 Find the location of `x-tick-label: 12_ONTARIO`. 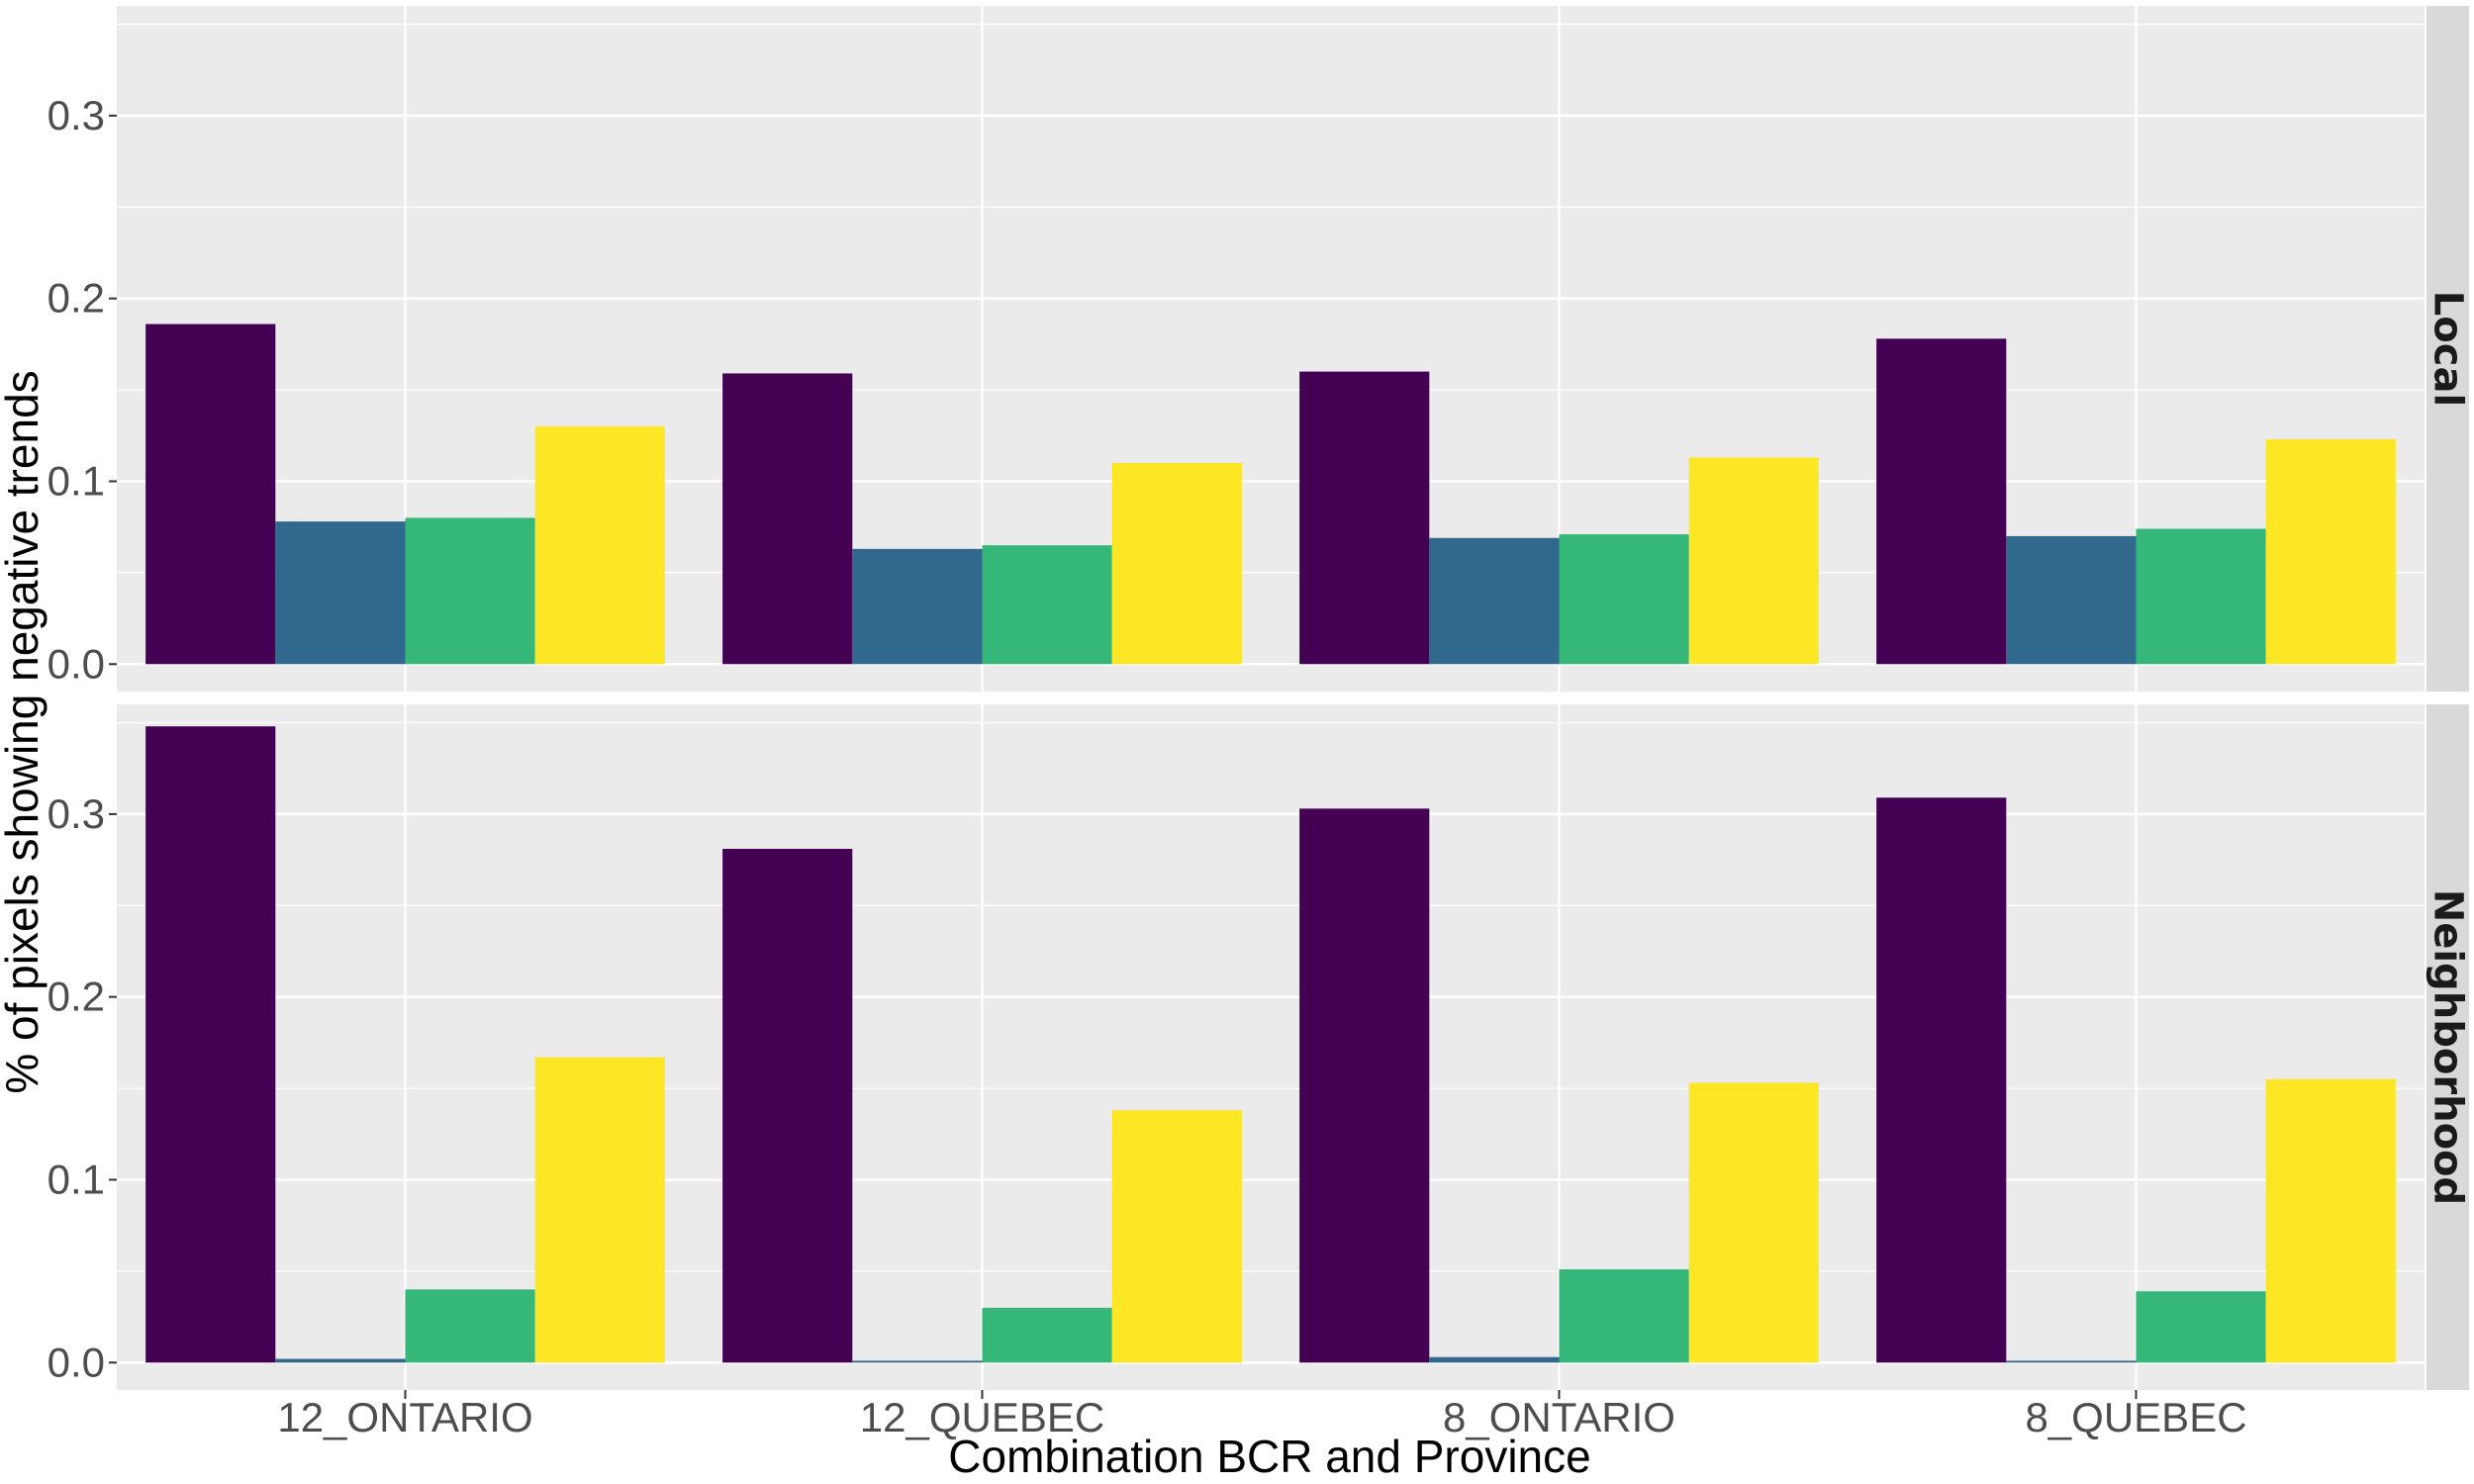

x-tick-label: 12_ONTARIO is located at coordinates (404, 1417).